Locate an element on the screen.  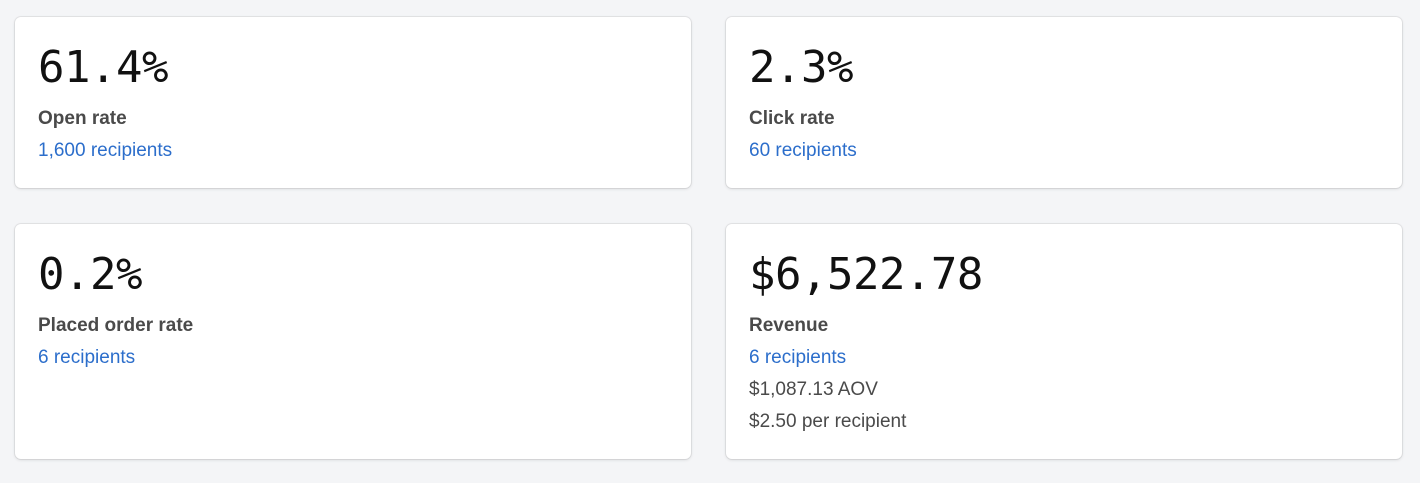
open-rate-label: Open rate is located at coordinates (82, 118).